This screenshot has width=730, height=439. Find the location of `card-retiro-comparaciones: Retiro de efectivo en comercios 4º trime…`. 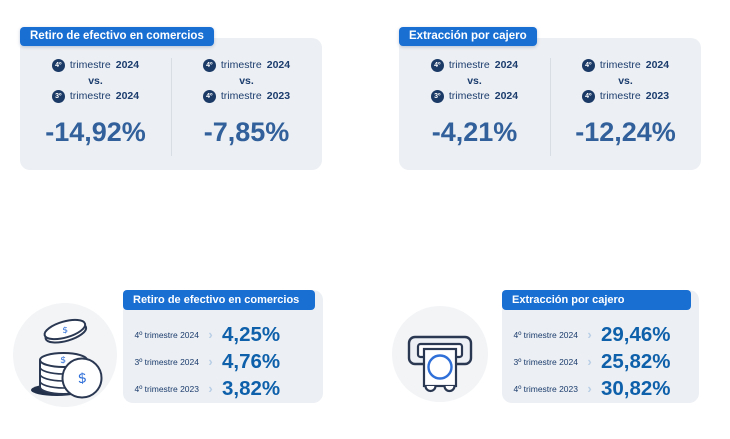

card-retiro-comparaciones: Retiro de efectivo en comercios 4º trime… is located at coordinates (171, 98).